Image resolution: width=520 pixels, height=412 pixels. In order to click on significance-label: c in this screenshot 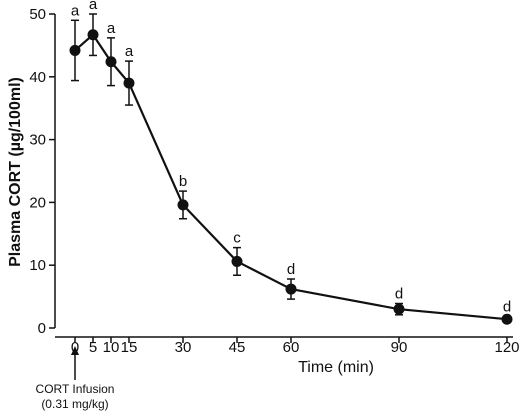, I will do `click(237, 238)`.